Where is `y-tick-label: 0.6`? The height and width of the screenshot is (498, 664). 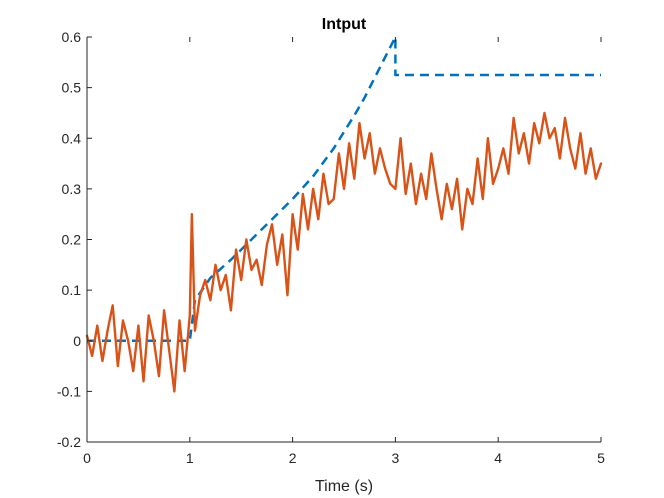 y-tick-label: 0.6 is located at coordinates (72, 37).